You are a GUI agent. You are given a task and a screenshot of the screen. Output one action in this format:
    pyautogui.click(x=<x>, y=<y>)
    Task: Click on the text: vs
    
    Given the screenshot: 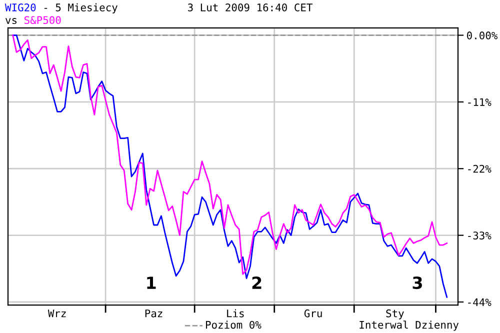 What is the action you would take?
    pyautogui.click(x=11, y=21)
    